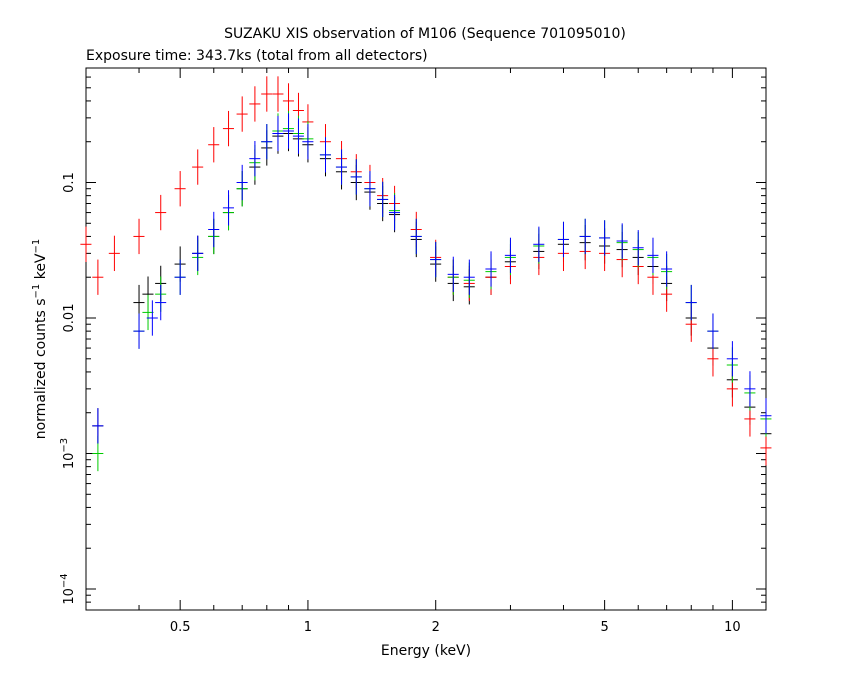  I want to click on y-axis-label-prefix: normalized counts s, so click(41, 368).